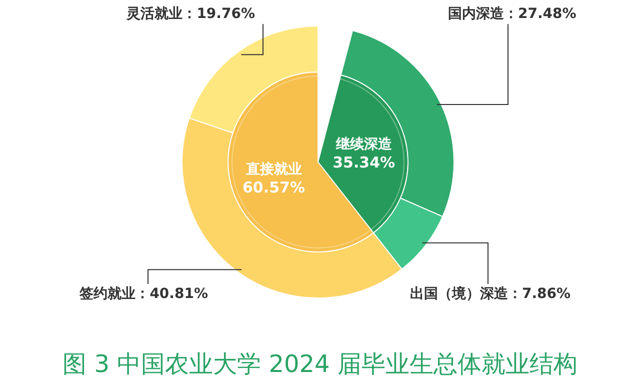 The width and height of the screenshot is (640, 388). I want to click on data-label: ：27.48%, so click(540, 14).